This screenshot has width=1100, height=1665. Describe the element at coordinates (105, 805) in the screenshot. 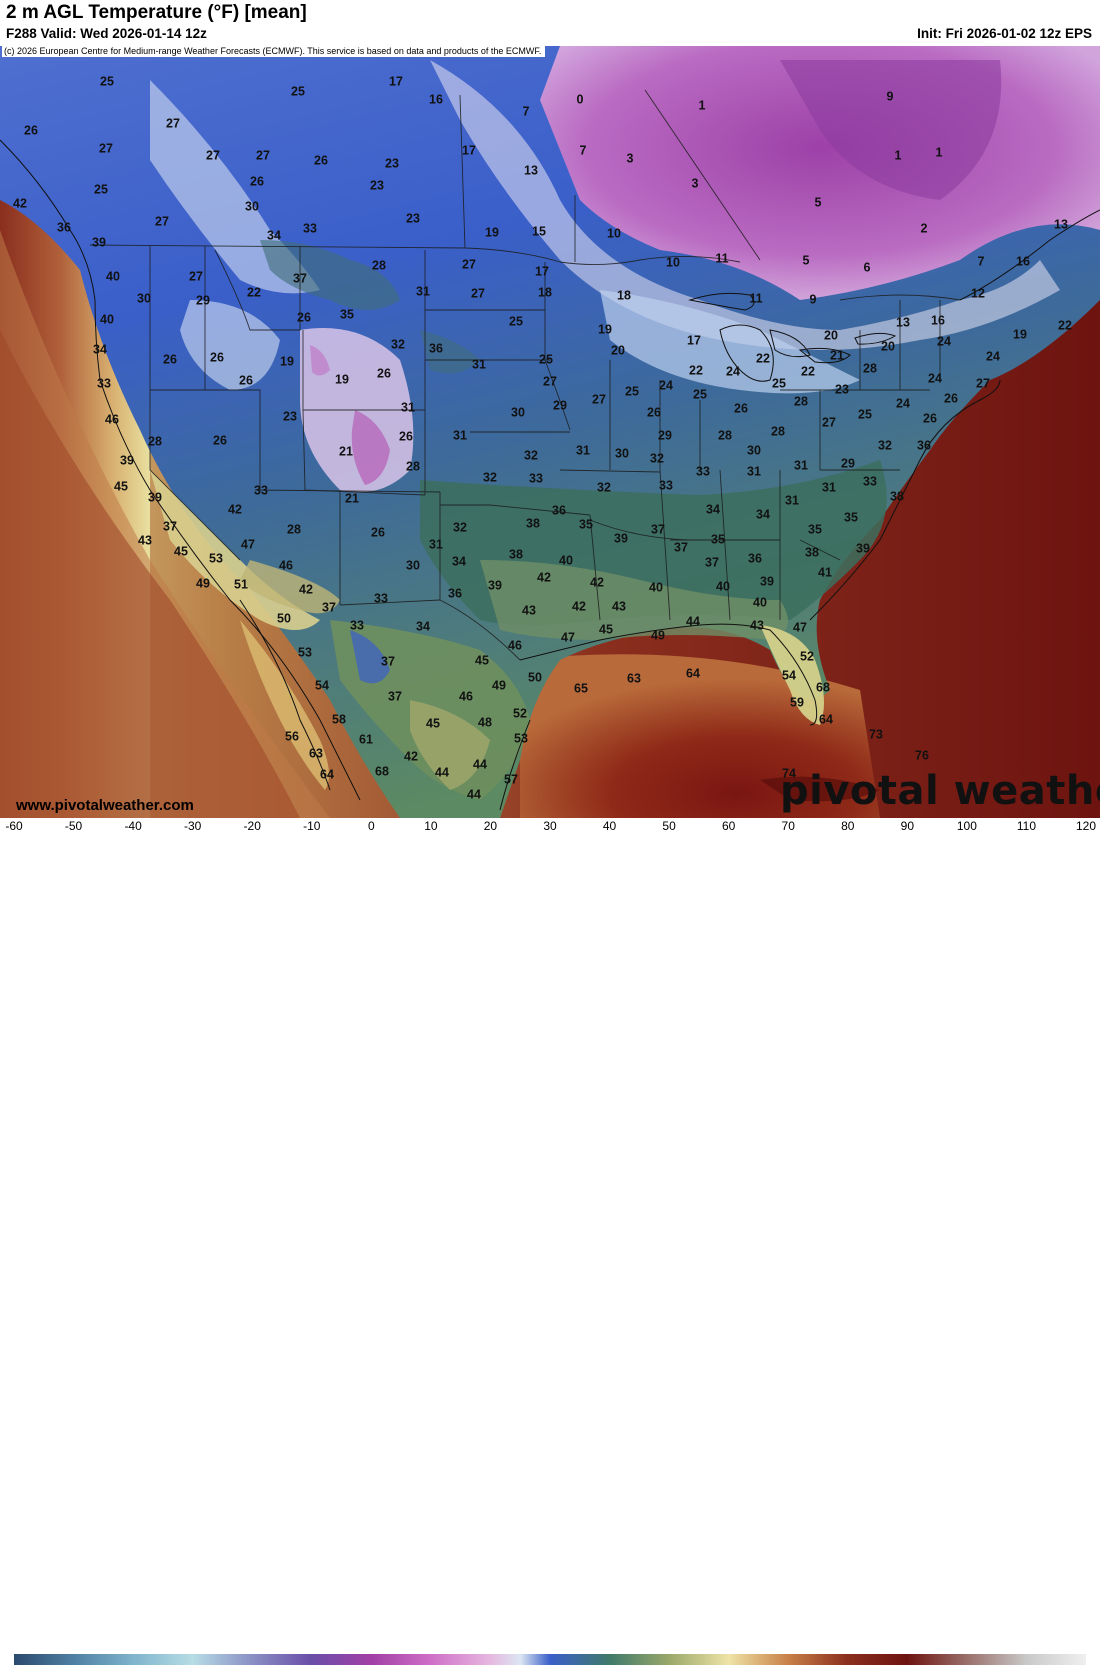

I see `site-url: www.pivotalweather.com` at that location.